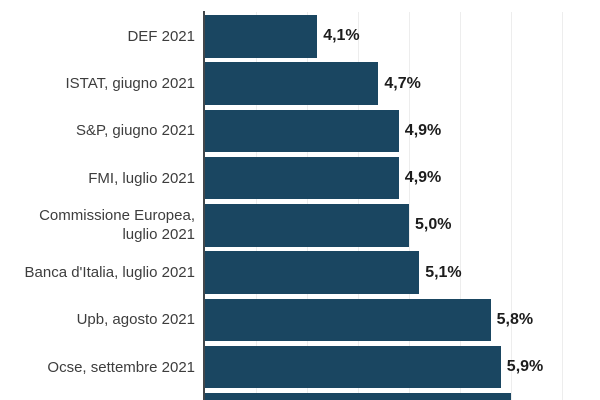 This screenshot has height=400, width=600. I want to click on category-label-line: FMI, luglio 2021, so click(141, 178).